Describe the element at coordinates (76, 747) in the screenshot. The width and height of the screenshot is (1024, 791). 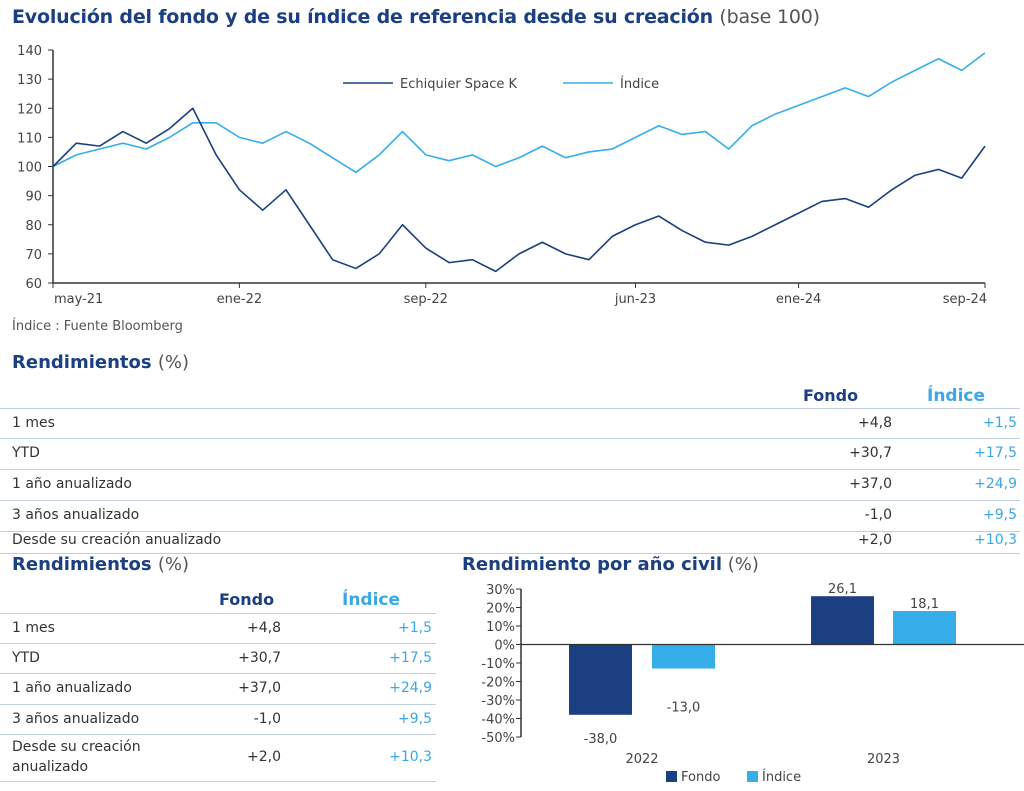
I see `row-label-line: Desde su creación` at that location.